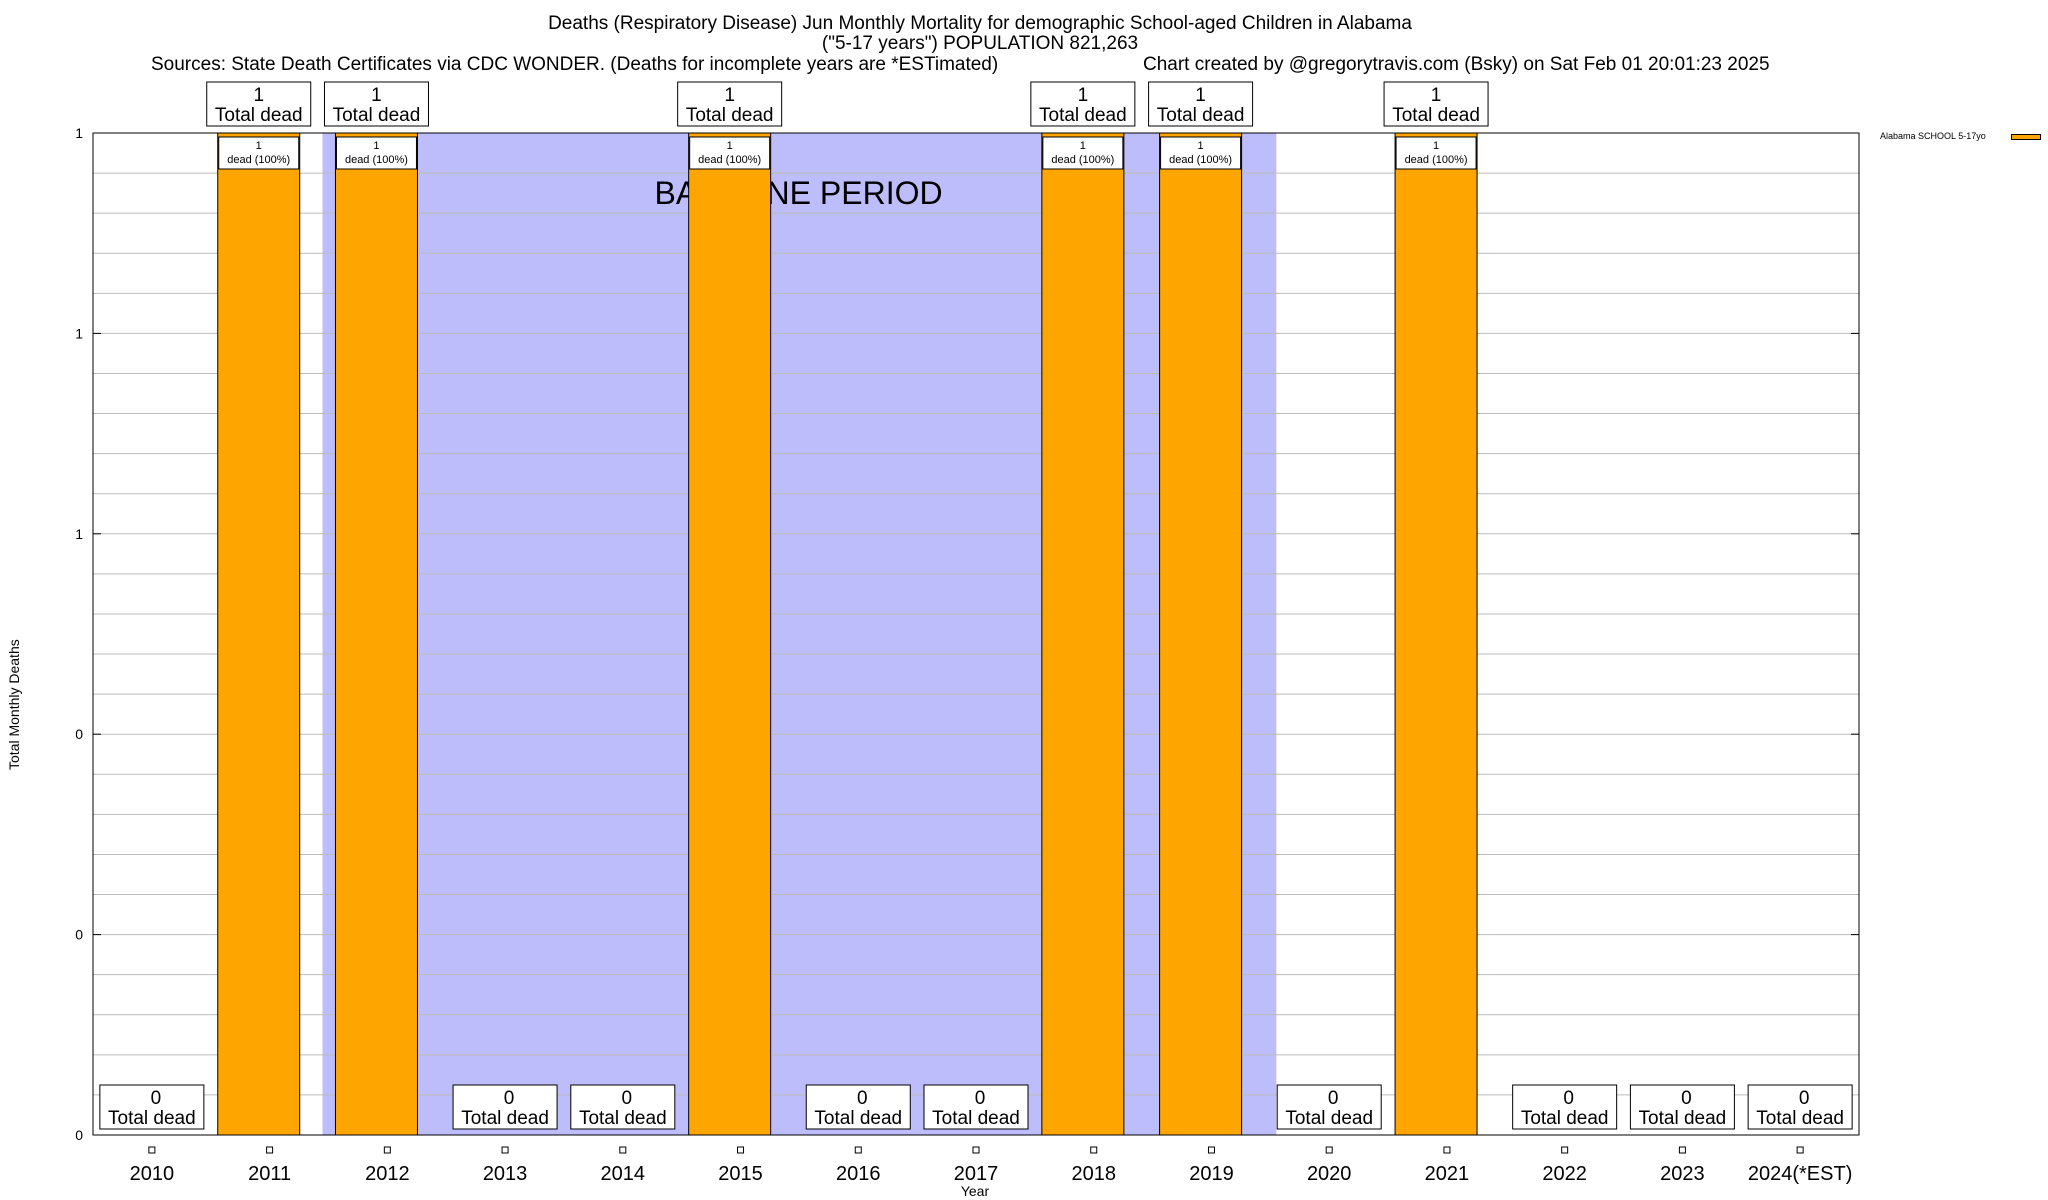 This screenshot has width=2048, height=1200. I want to click on bar-2012, so click(376, 634).